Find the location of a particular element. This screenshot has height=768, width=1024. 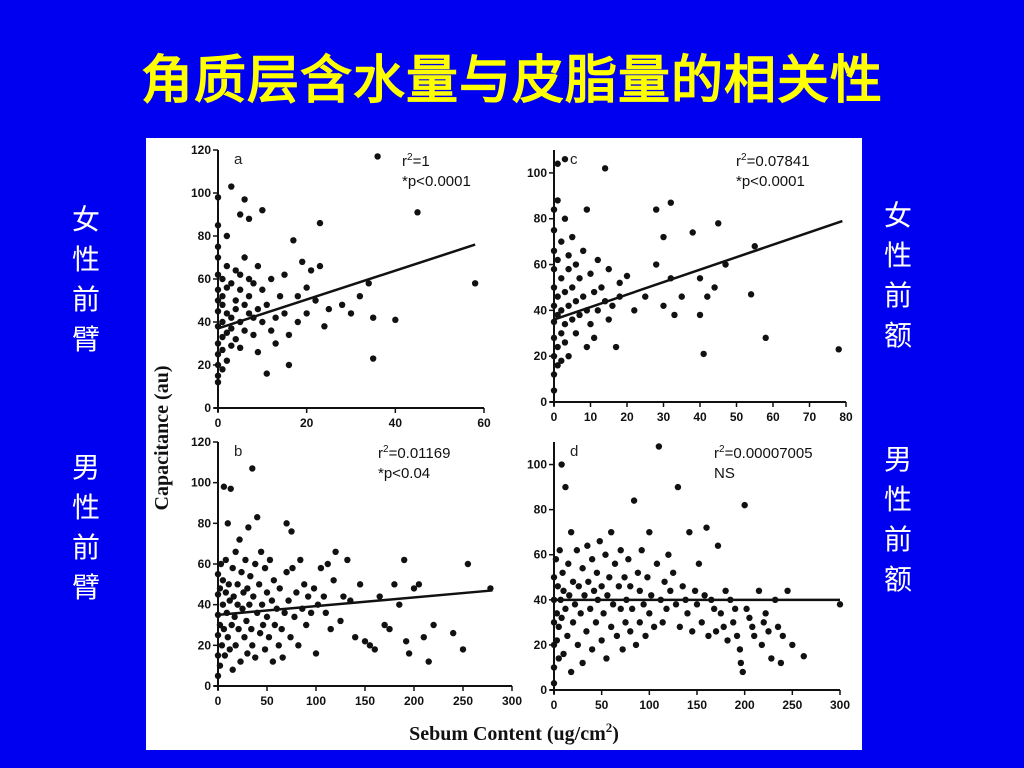

x-tick-label: 30 is located at coordinates (664, 417).